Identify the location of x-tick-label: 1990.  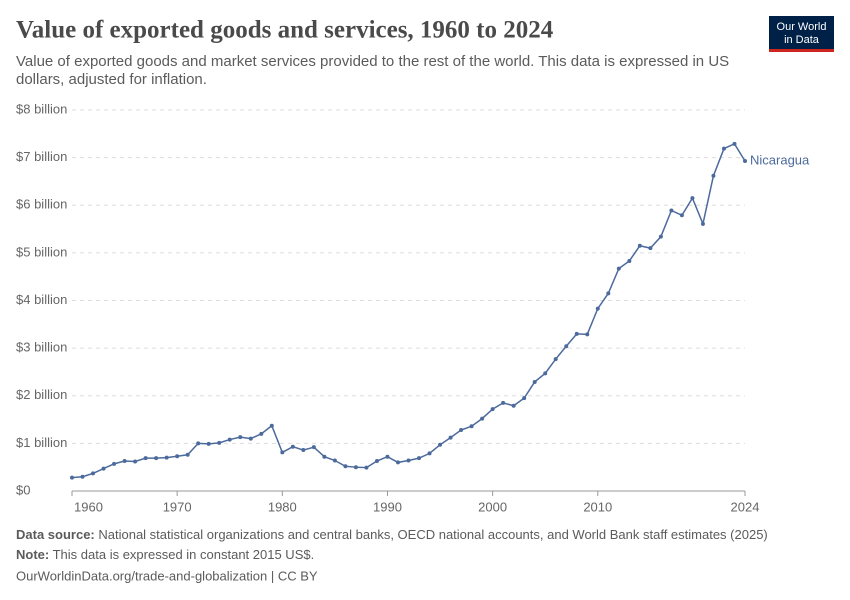
(387, 506).